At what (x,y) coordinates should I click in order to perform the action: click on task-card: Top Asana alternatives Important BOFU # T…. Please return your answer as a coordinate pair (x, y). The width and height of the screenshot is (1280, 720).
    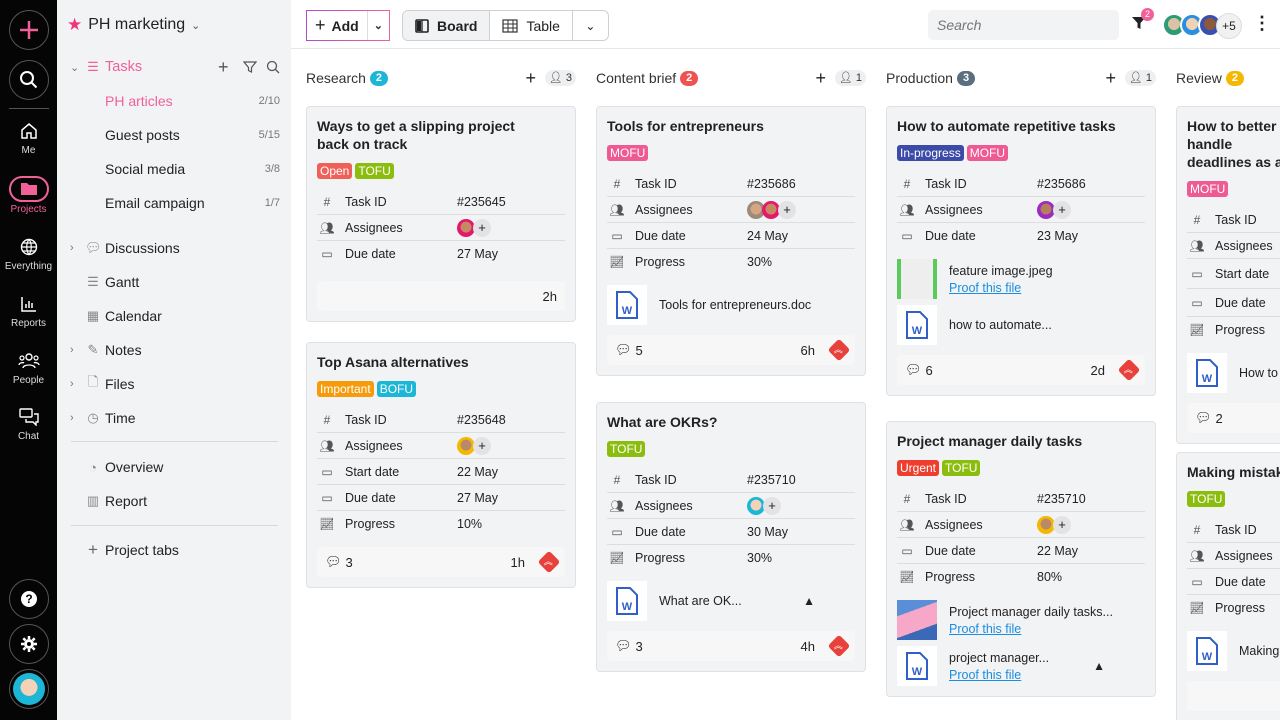
    Looking at the image, I should click on (441, 465).